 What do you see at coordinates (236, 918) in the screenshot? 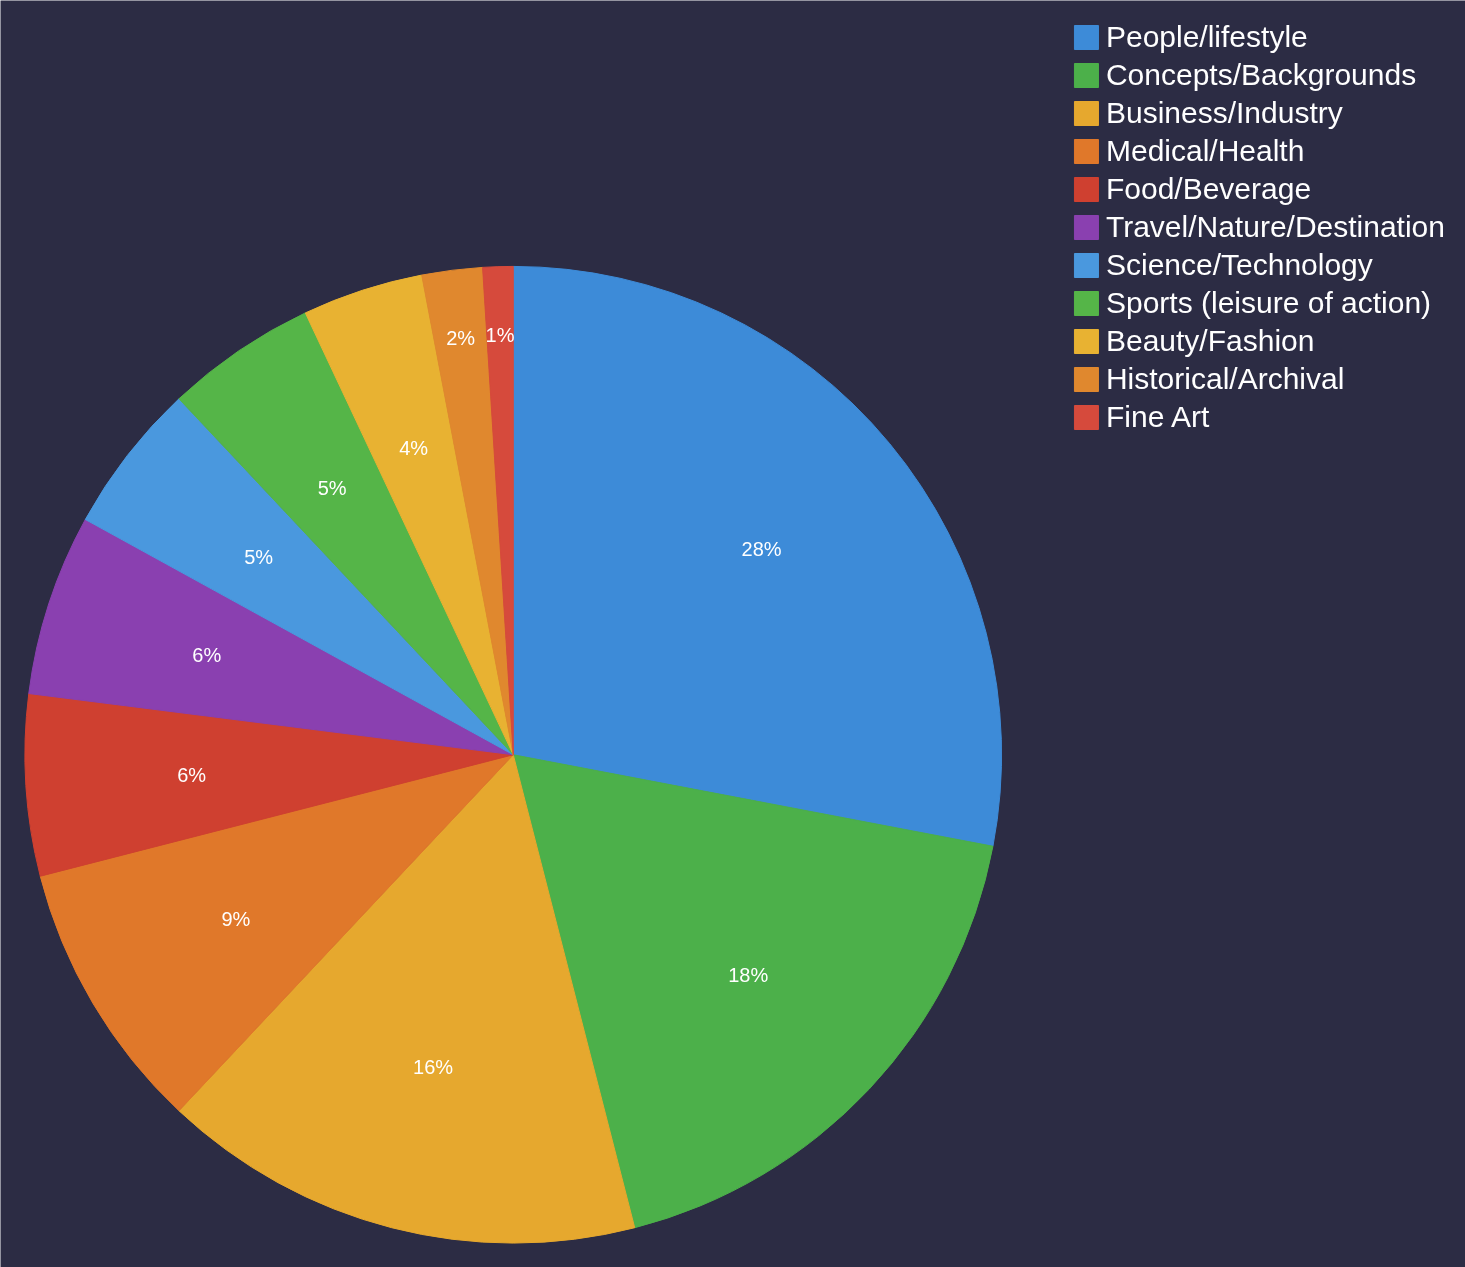
I see `data-label: 9%` at bounding box center [236, 918].